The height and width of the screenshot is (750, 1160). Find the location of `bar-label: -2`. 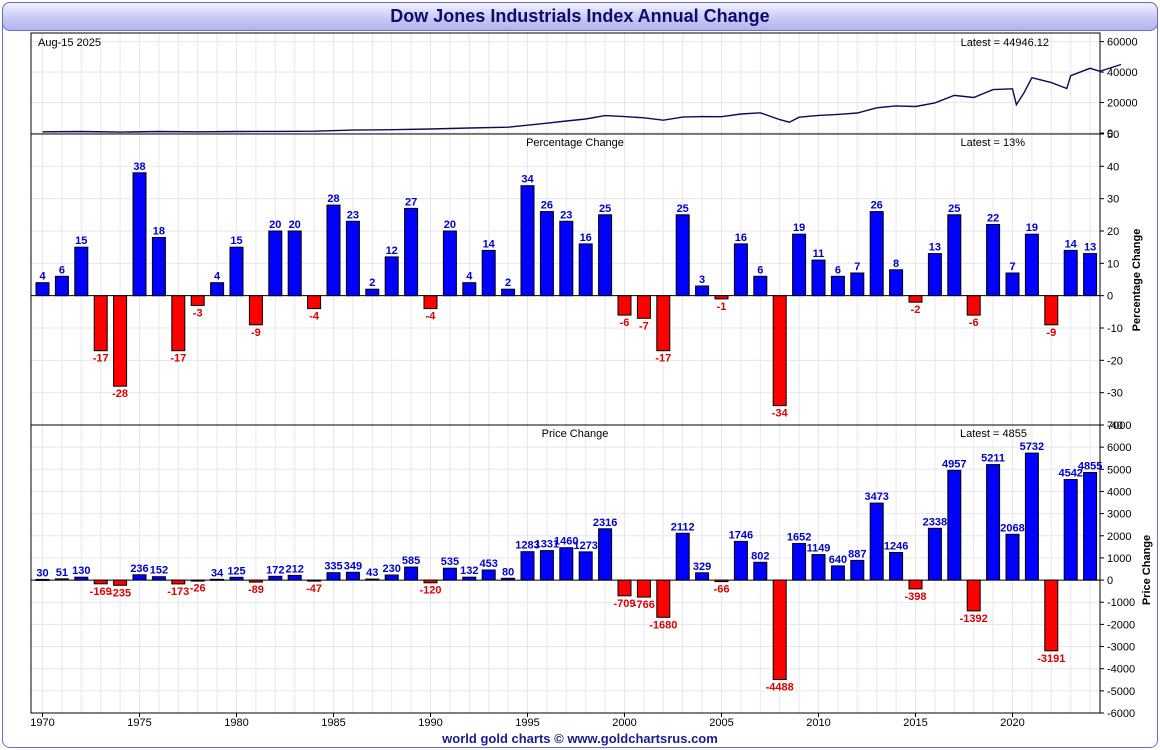

bar-label: -2 is located at coordinates (916, 310).